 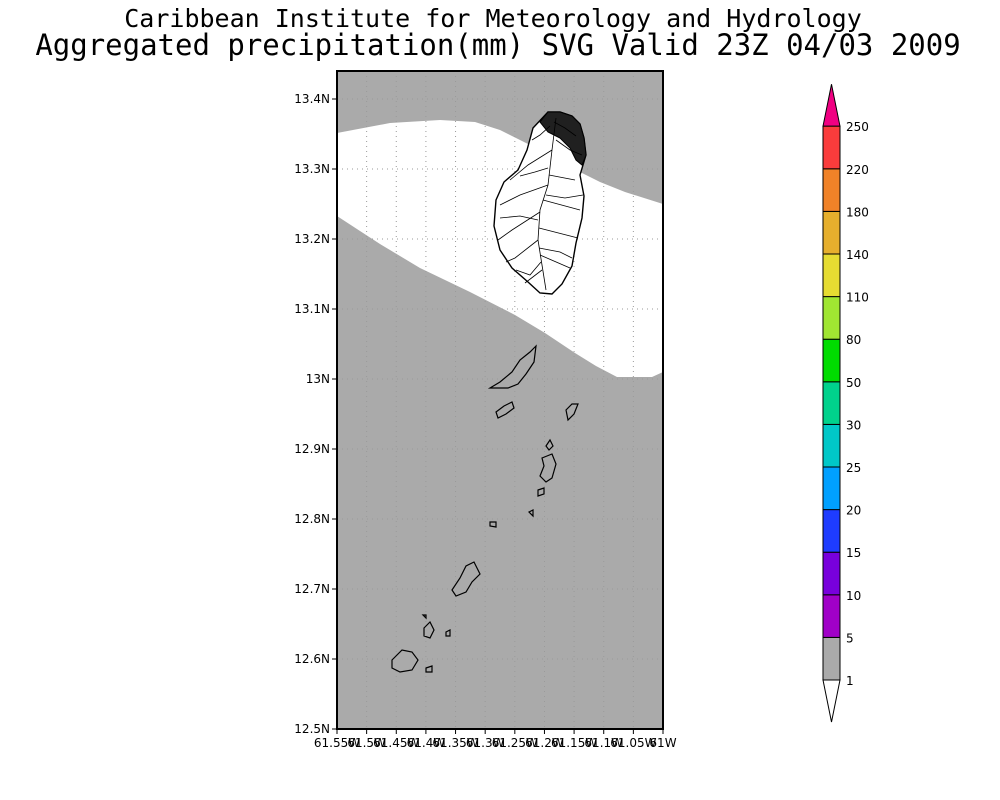 What do you see at coordinates (853, 425) in the screenshot?
I see `legend-label: 30` at bounding box center [853, 425].